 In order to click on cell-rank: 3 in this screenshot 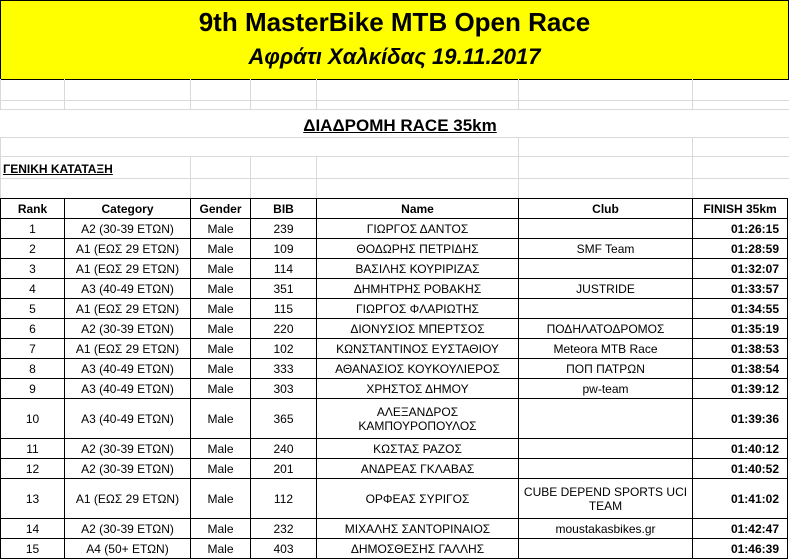, I will do `click(32, 268)`.